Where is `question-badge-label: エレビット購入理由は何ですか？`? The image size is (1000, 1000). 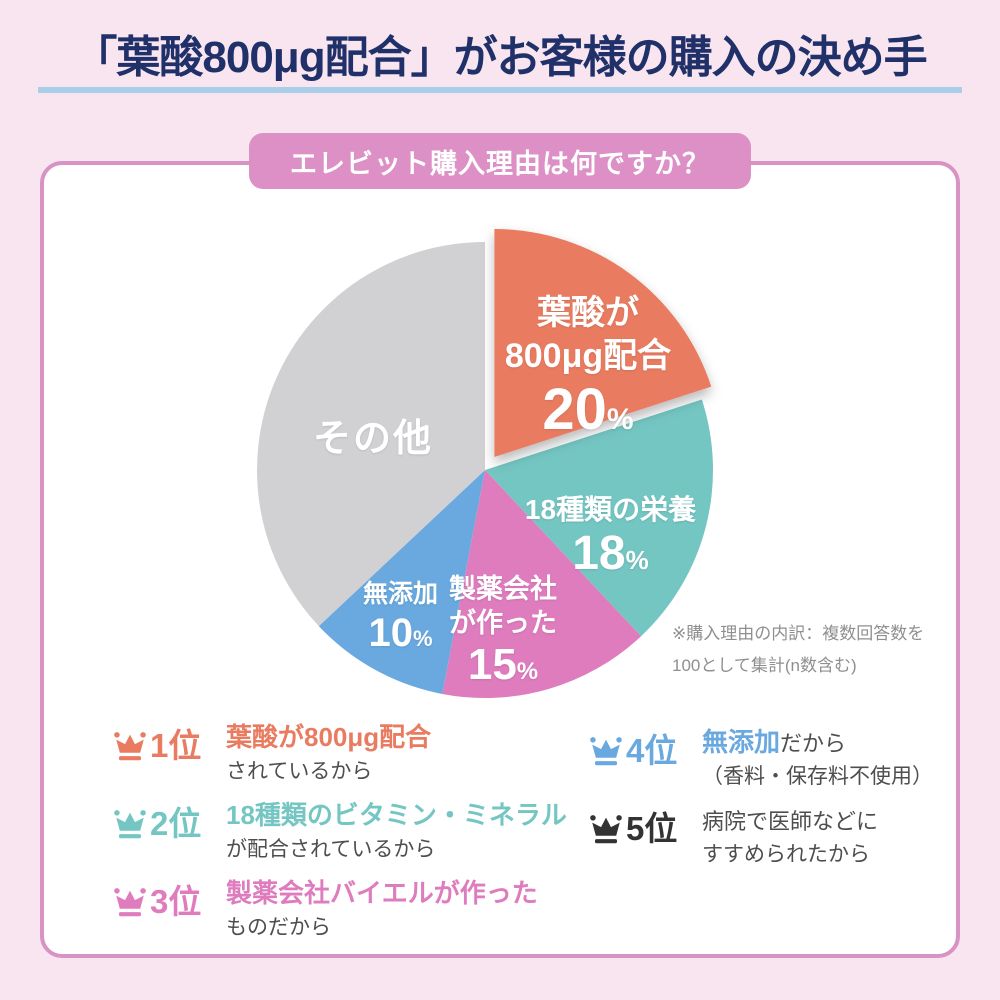
question-badge-label: エレビット購入理由は何ですか？ is located at coordinates (500, 163).